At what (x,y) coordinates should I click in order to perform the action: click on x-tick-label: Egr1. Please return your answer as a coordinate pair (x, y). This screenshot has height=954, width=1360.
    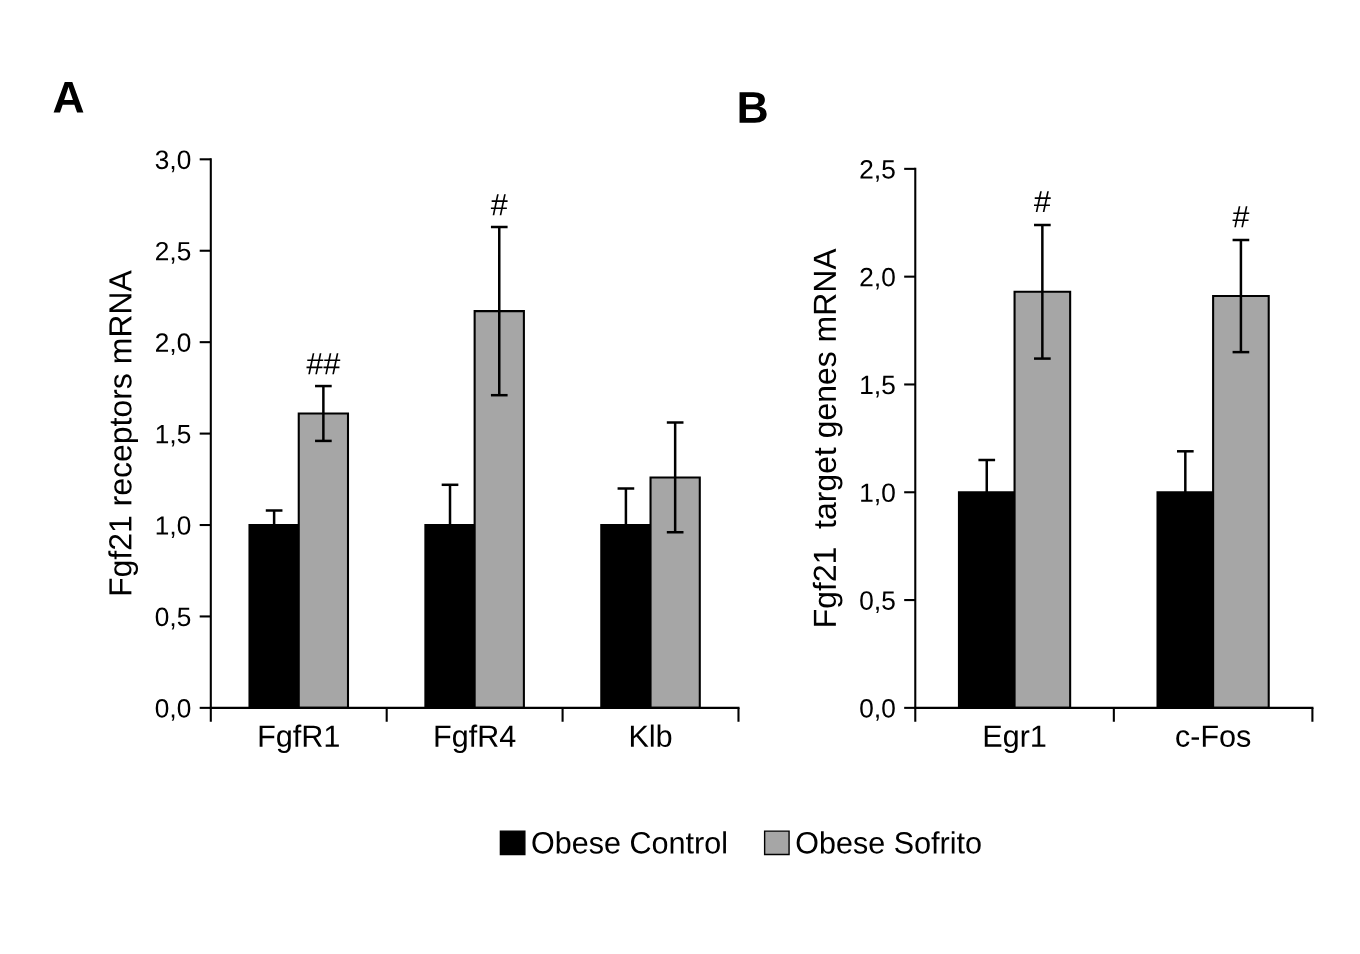
    Looking at the image, I should click on (1015, 739).